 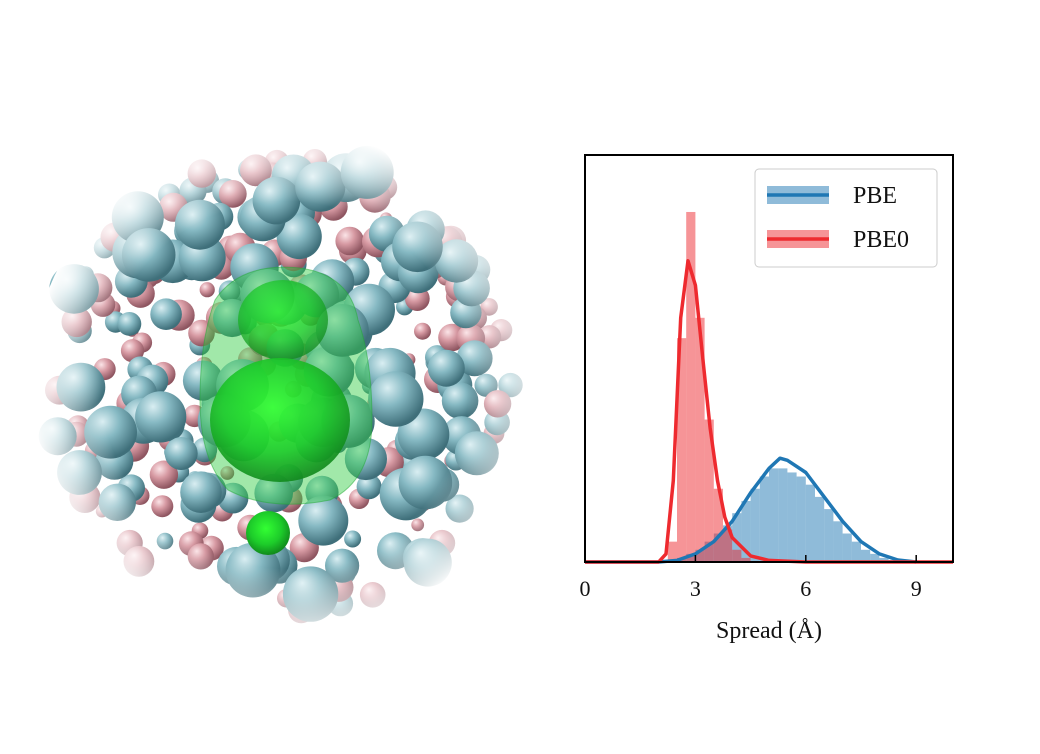 What do you see at coordinates (769, 631) in the screenshot?
I see `x-axis-label: Spread (Å)` at bounding box center [769, 631].